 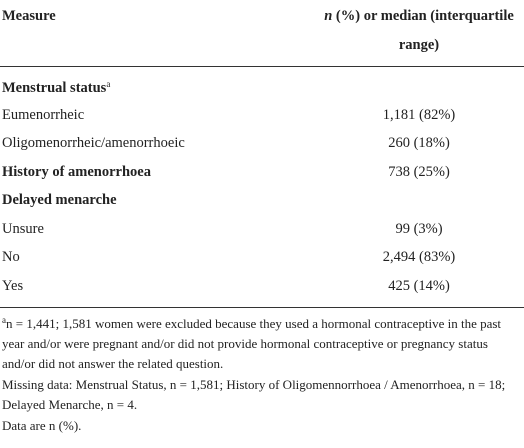 I want to click on row-label-text: Unsure, so click(x=23, y=228).